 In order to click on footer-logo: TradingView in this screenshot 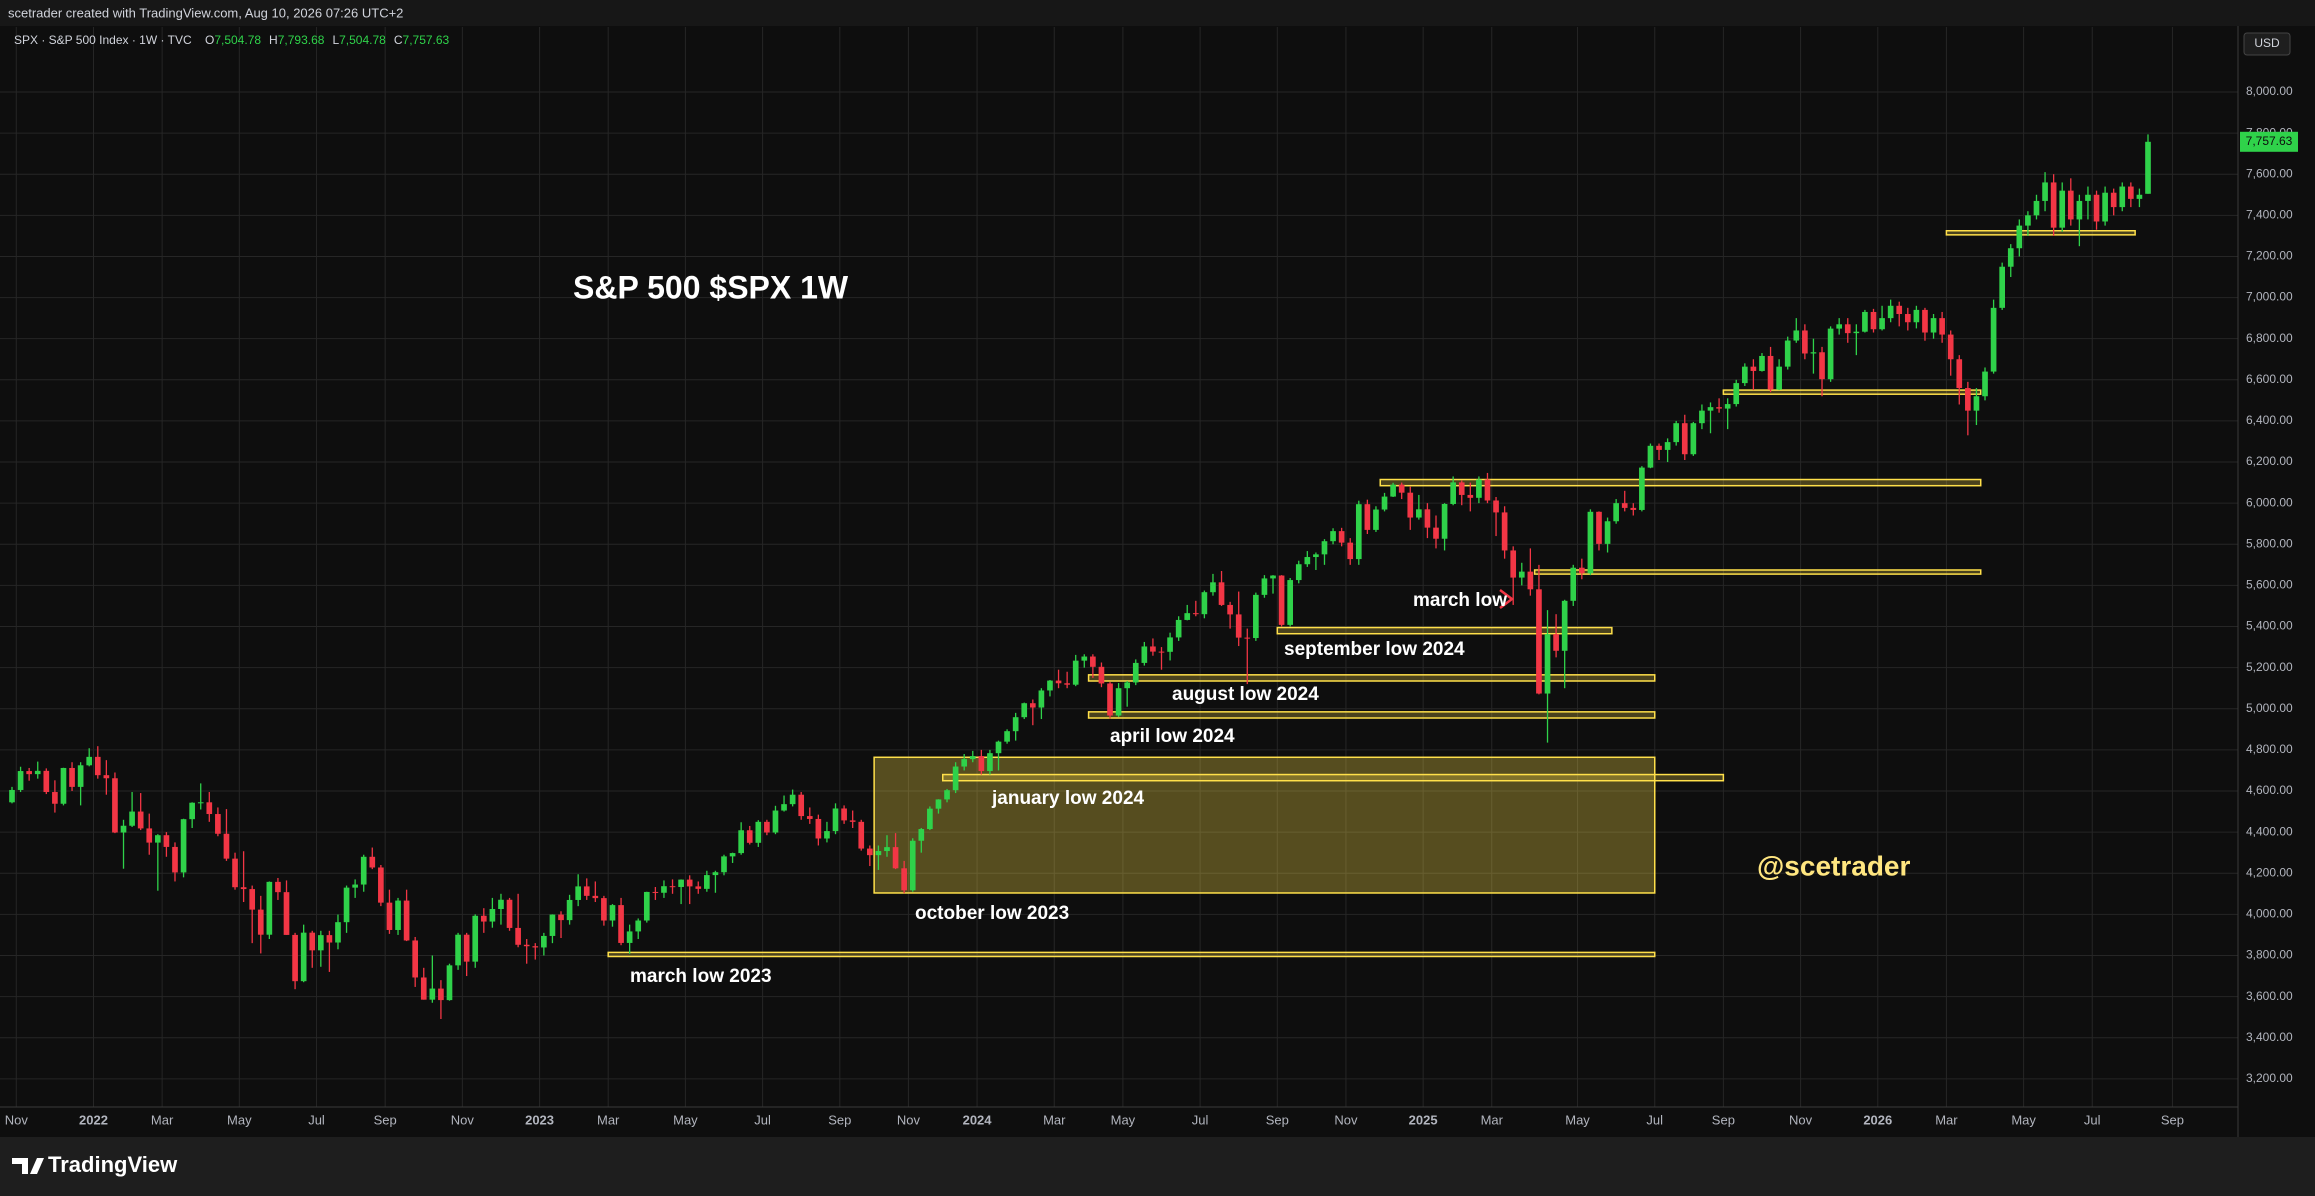, I will do `click(95, 1164)`.